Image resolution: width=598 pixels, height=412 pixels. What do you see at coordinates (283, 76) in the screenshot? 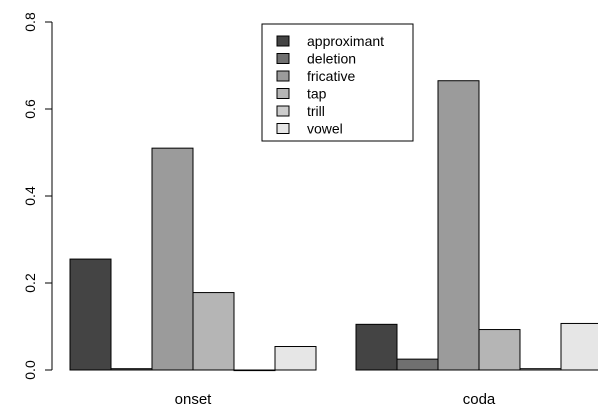
I see `legend-swatch-fricative` at bounding box center [283, 76].